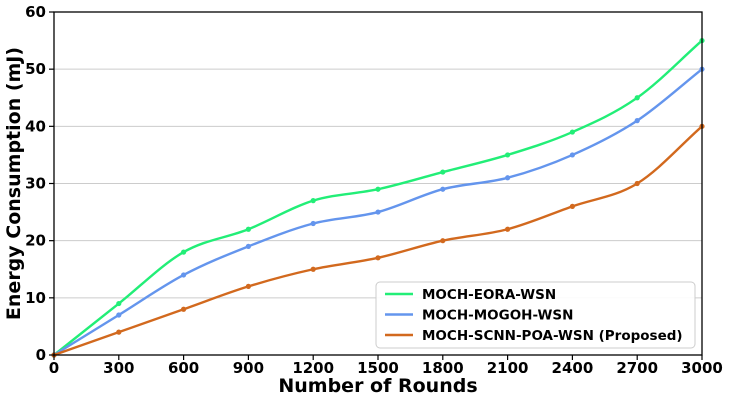  What do you see at coordinates (14, 183) in the screenshot?
I see `y-axis-title: Energy Consumption (mJ)` at bounding box center [14, 183].